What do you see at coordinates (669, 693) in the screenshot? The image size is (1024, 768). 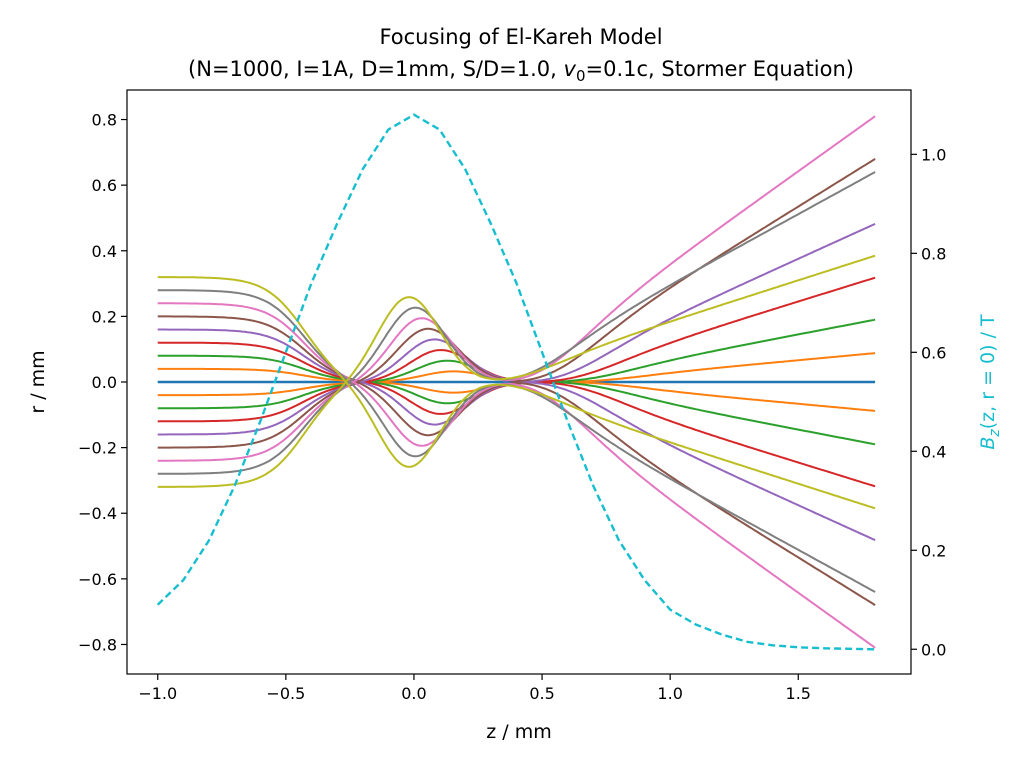 I see `x-tick-label: 1.0` at bounding box center [669, 693].